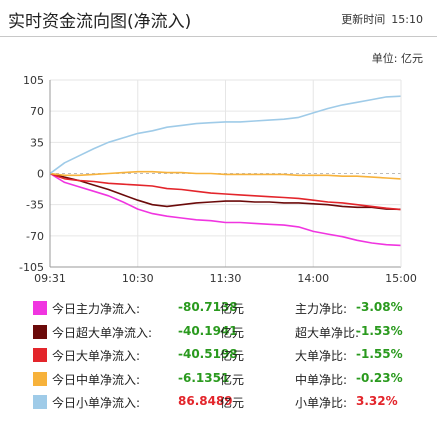  I want to click on x-tick-label: 15:00, so click(401, 278).